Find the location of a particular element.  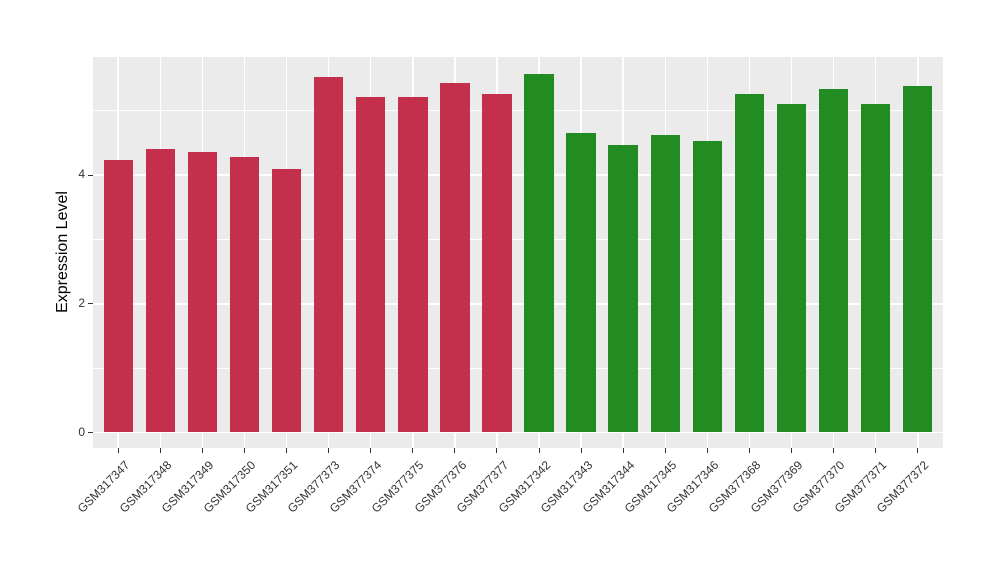

y-axis-tick-label: 4 is located at coordinates (81, 174).